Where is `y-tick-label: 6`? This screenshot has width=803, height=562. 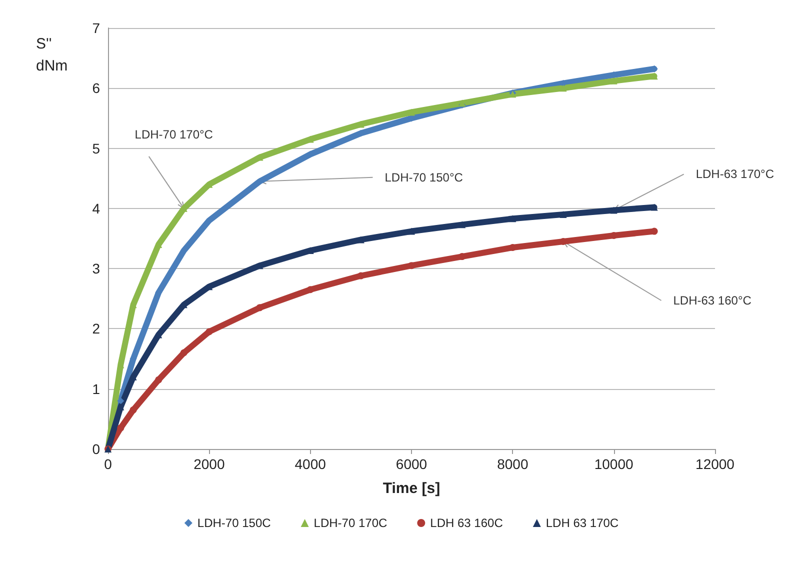
y-tick-label: 6 is located at coordinates (96, 88).